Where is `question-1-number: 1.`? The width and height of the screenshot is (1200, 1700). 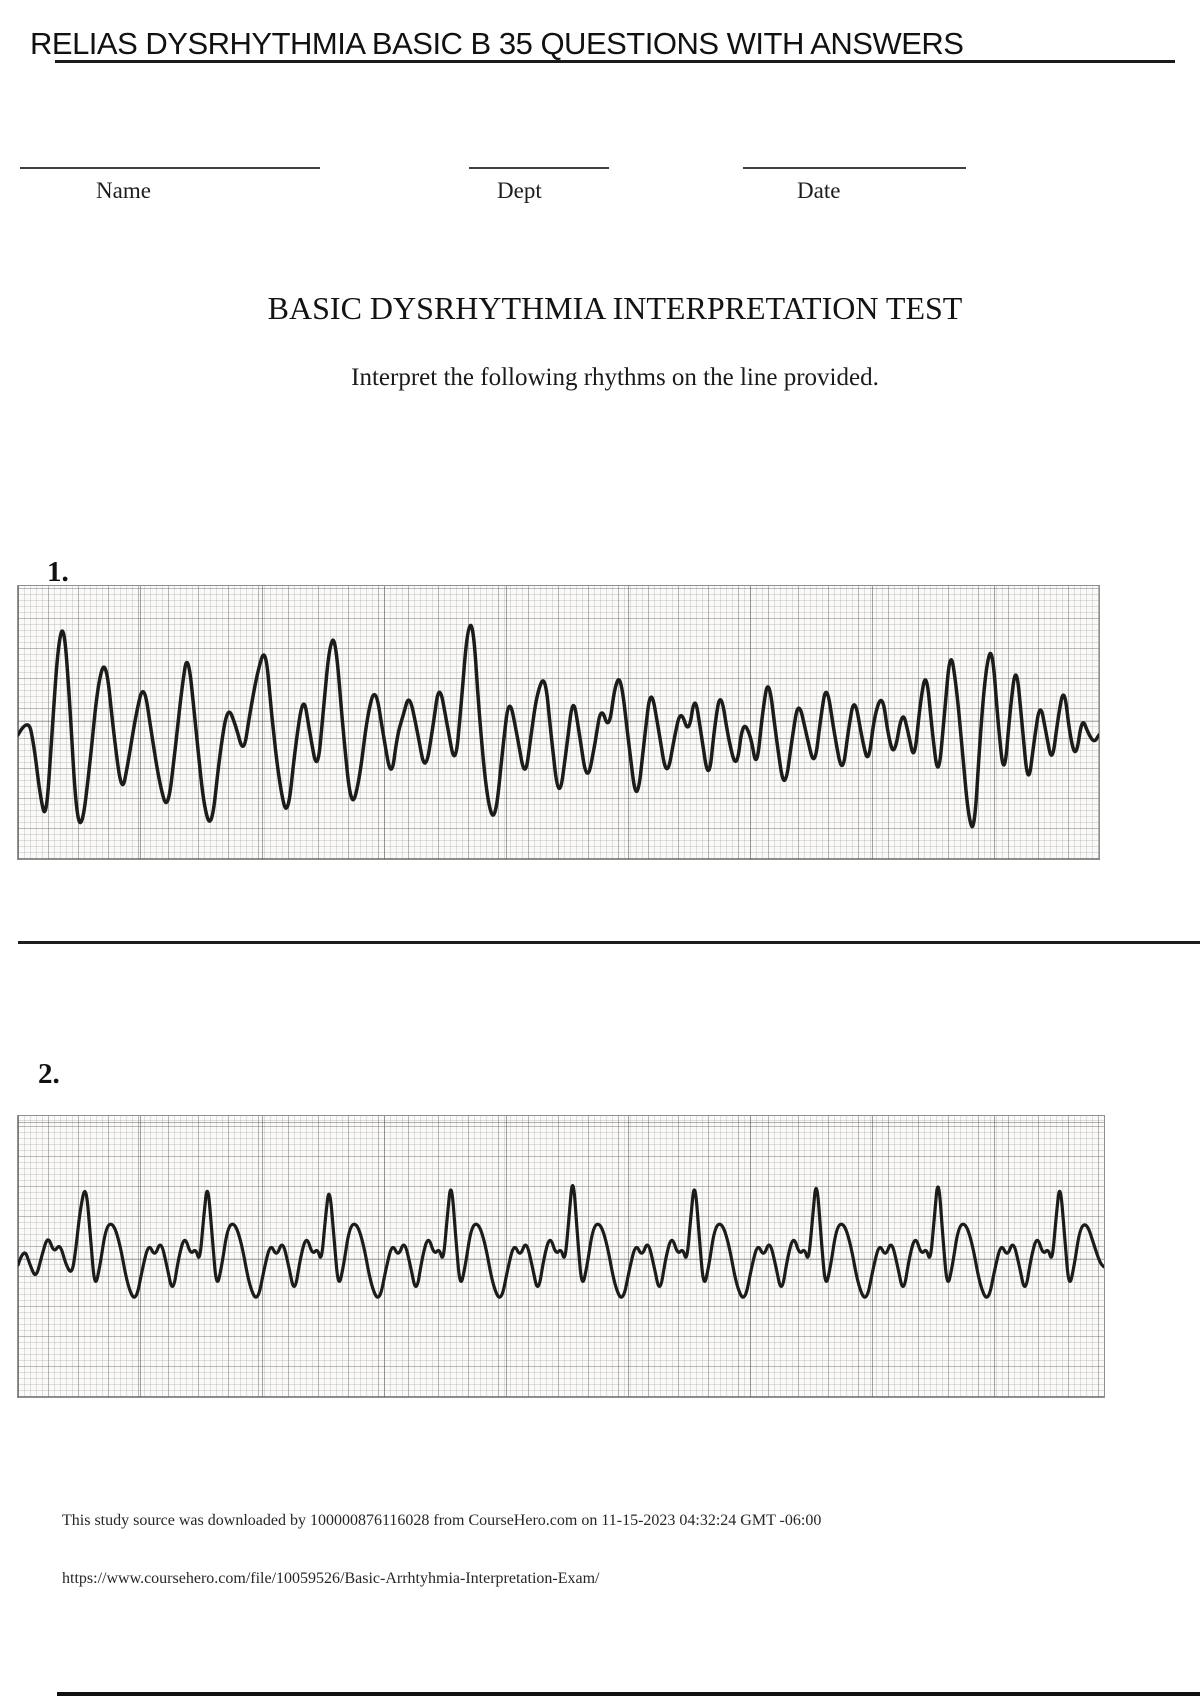
question-1-number: 1. is located at coordinates (58, 572).